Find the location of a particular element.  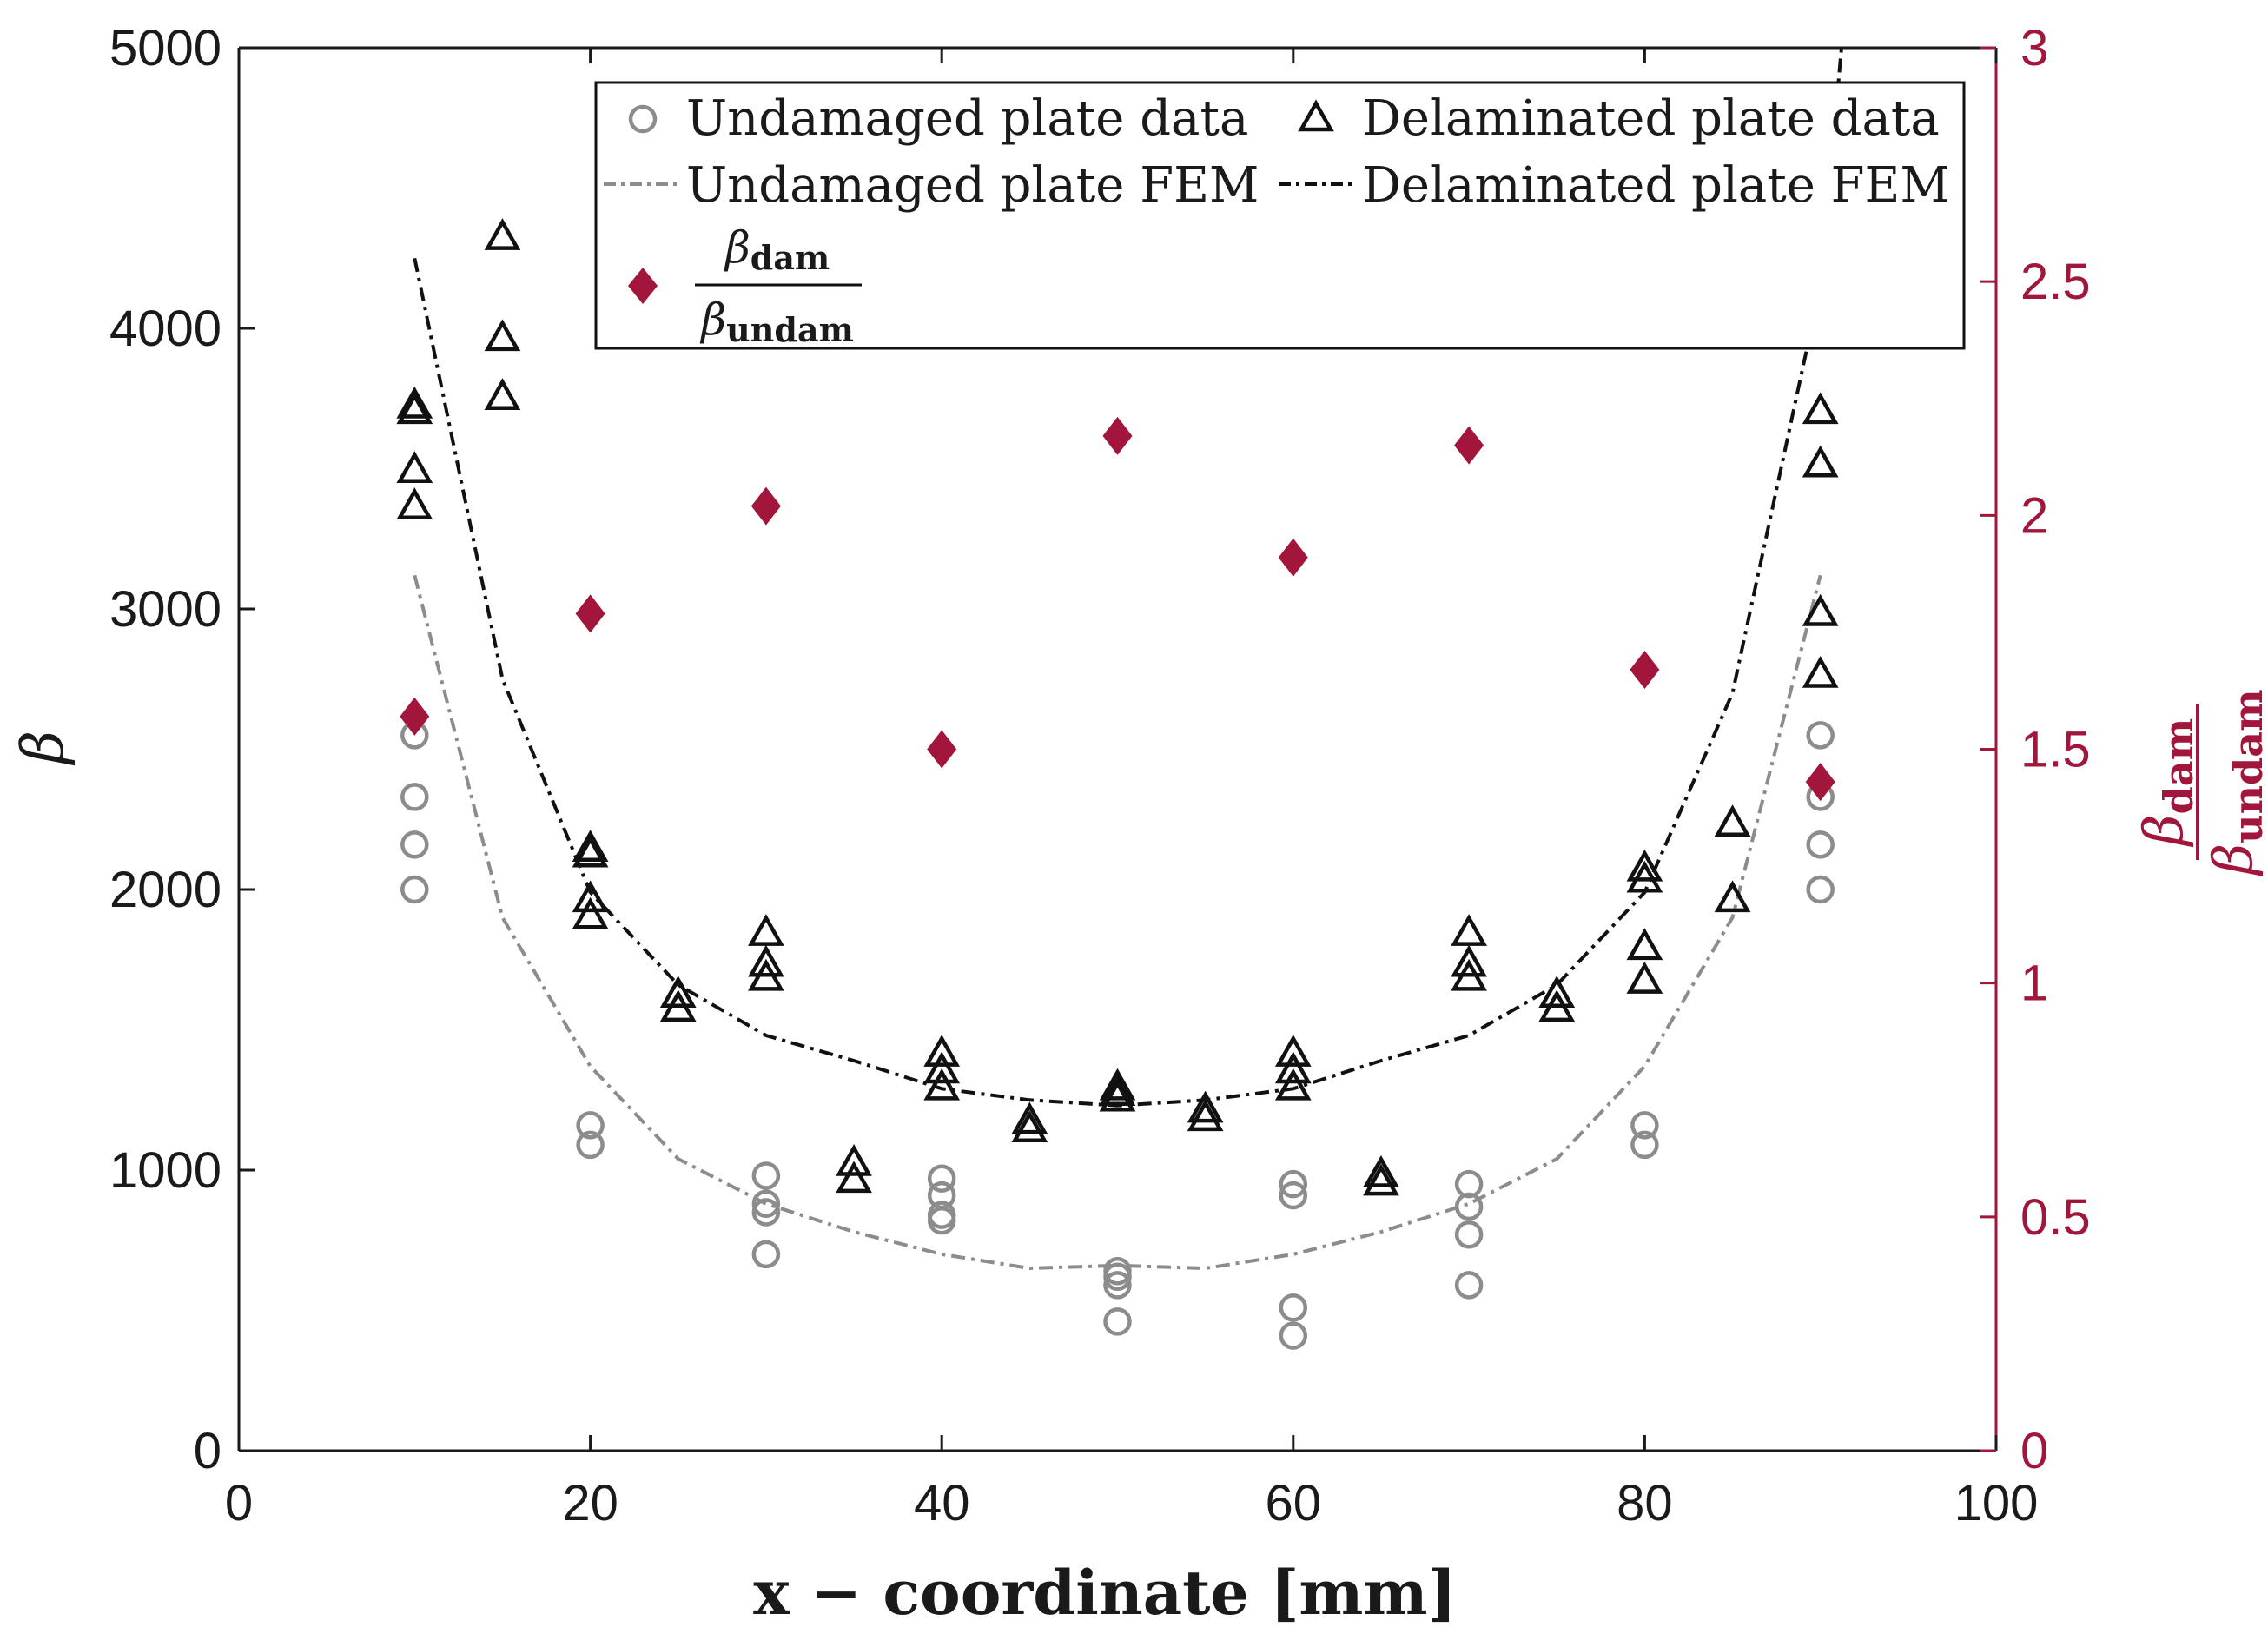

y-right-tick-label: 3 is located at coordinates (2034, 48).